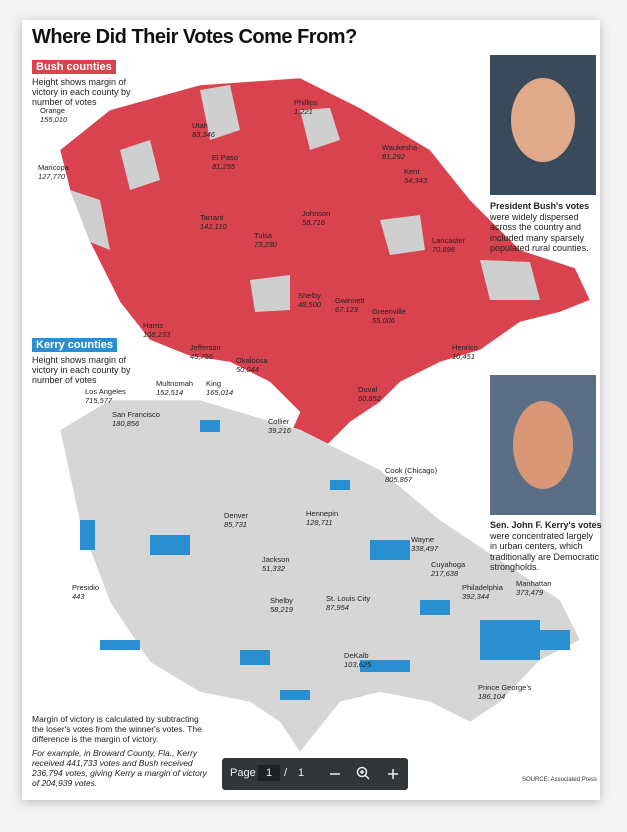  I want to click on county-votes: 81,292, so click(394, 156).